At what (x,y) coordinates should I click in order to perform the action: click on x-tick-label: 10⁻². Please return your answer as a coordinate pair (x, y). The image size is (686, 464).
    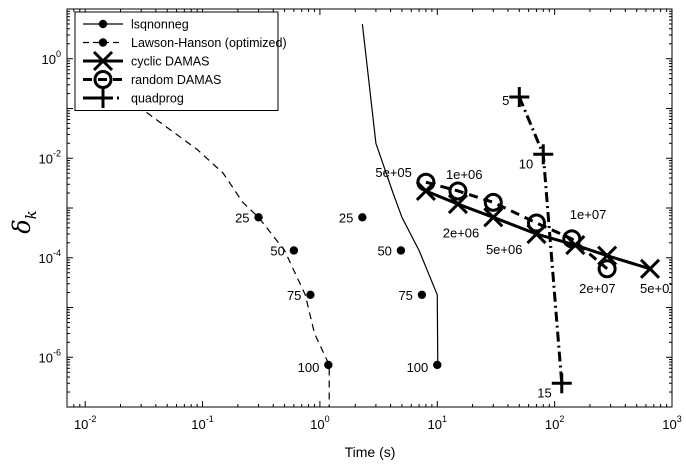
    Looking at the image, I should click on (85, 423).